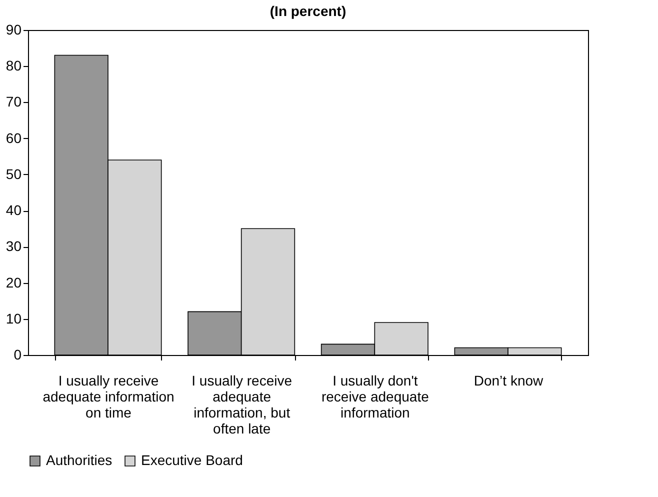 The height and width of the screenshot is (497, 658). Describe the element at coordinates (18, 354) in the screenshot. I see `y-tick-label: 0` at that location.